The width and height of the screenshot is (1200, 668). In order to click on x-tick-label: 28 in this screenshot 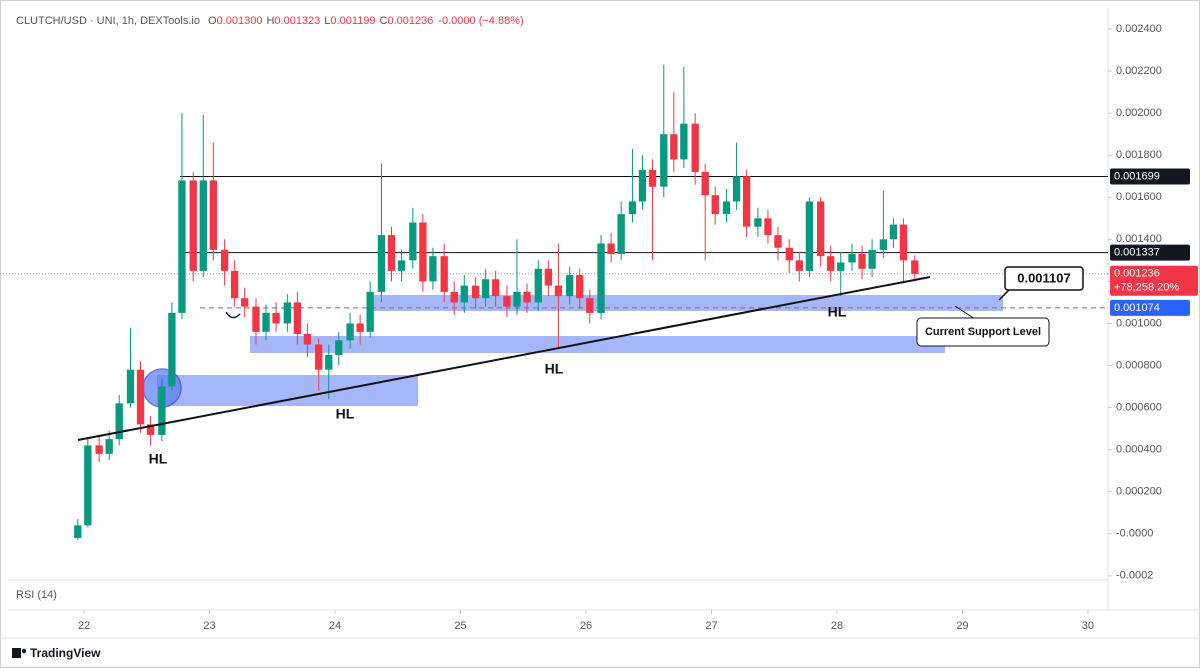, I will do `click(837, 626)`.